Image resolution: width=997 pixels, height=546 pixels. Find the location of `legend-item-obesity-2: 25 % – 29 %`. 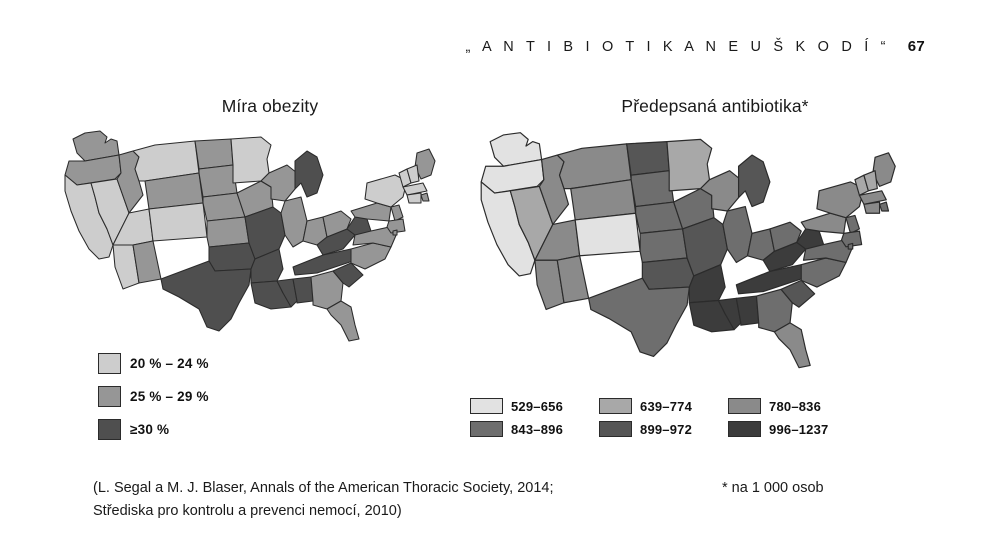

legend-item-obesity-2: 25 % – 29 % is located at coordinates (153, 396).